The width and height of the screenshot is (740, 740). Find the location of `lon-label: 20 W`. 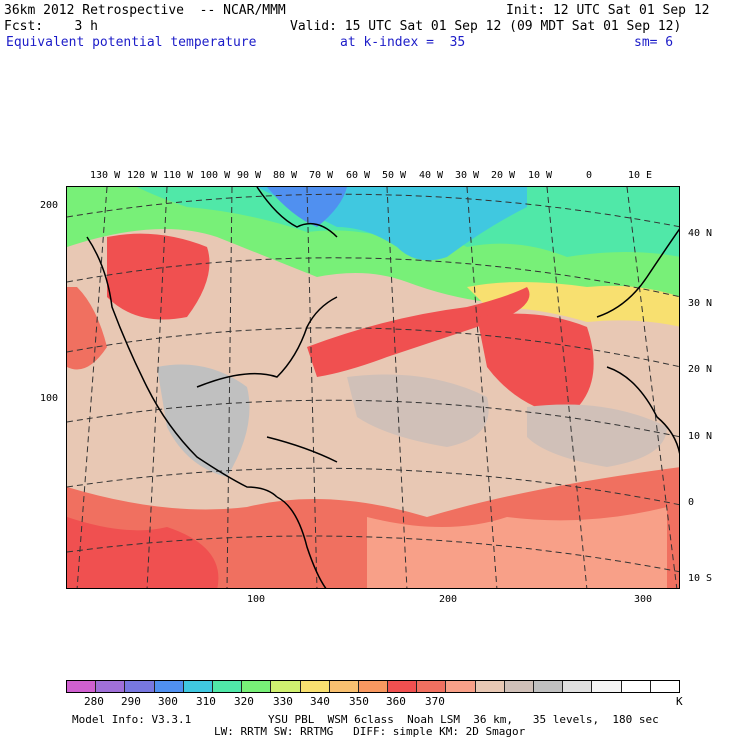

lon-label: 20 W is located at coordinates (503, 175).